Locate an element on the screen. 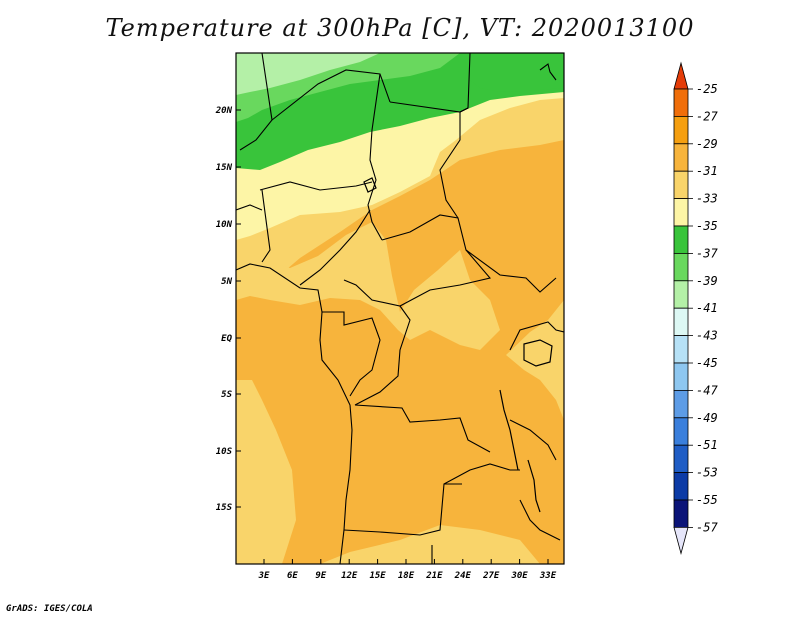  lat-label: 10S is located at coordinates (224, 452).